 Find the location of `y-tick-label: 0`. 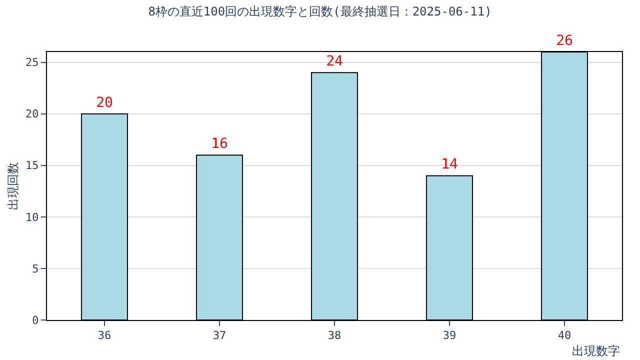

y-tick-label: 0 is located at coordinates (35, 320).